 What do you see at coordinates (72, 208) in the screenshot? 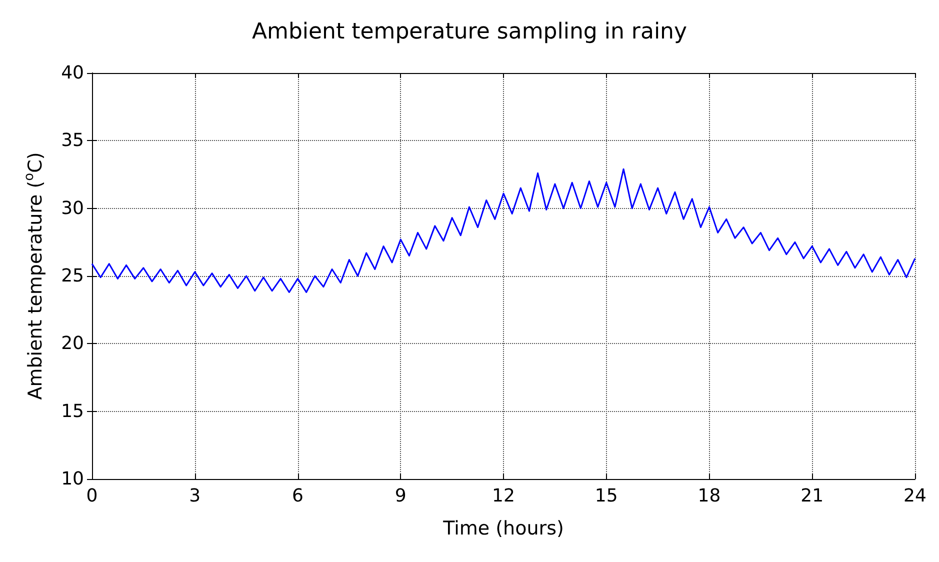
I see `y-tick-label: 30` at bounding box center [72, 208].